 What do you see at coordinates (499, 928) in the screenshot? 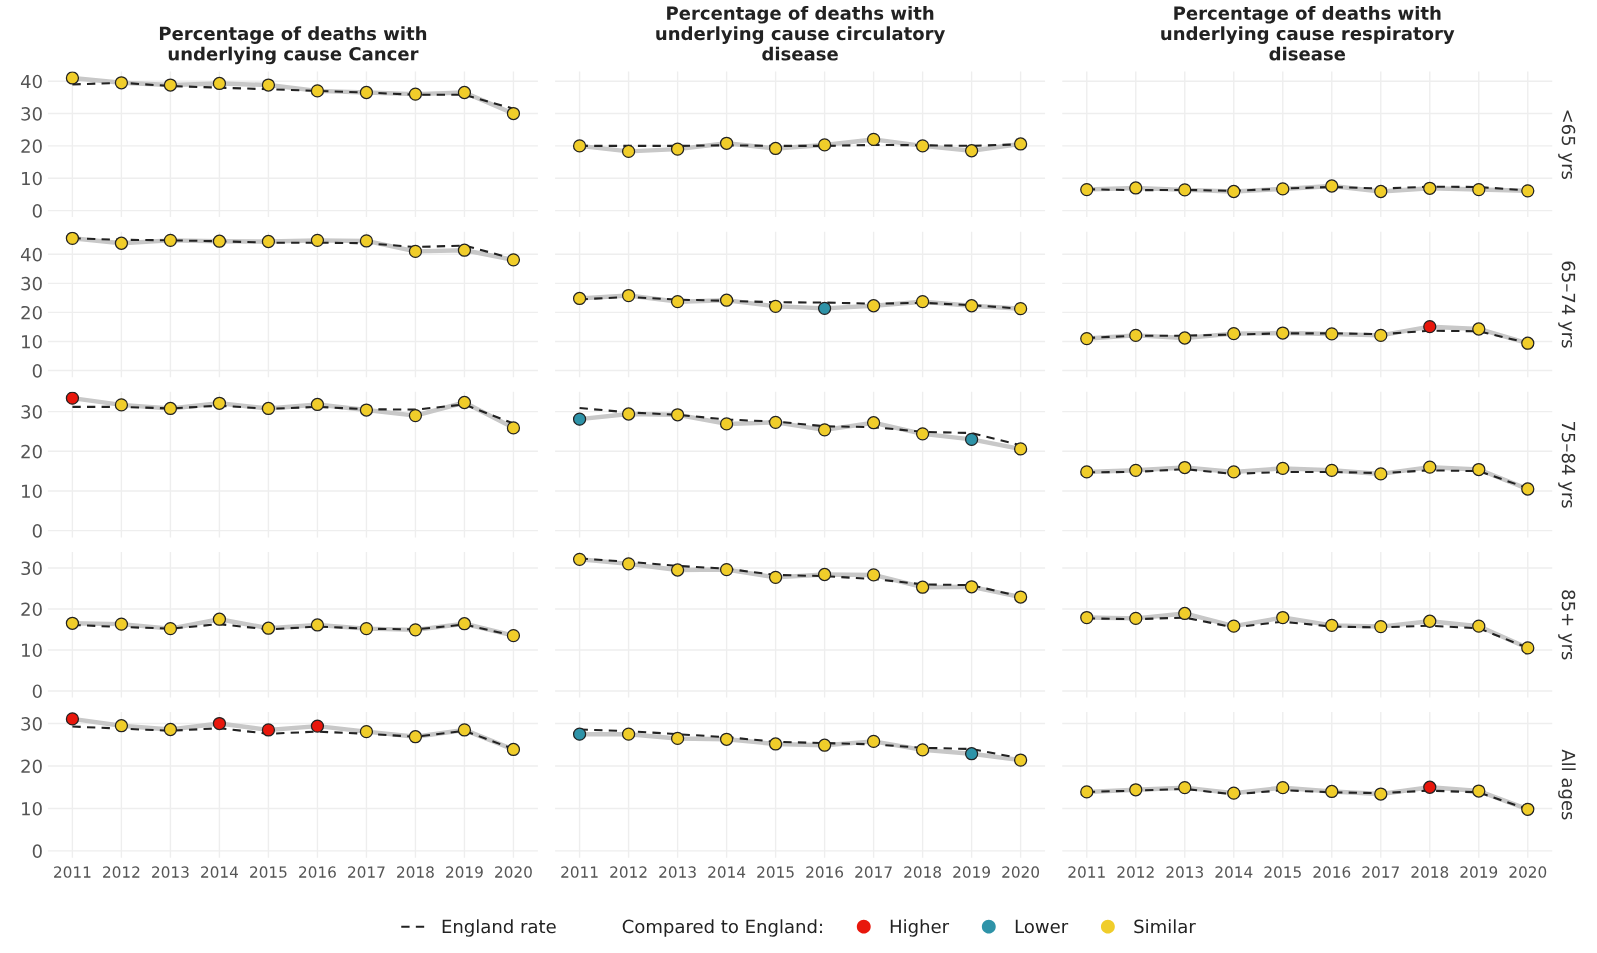
I see `legend-label: England rate` at bounding box center [499, 928].